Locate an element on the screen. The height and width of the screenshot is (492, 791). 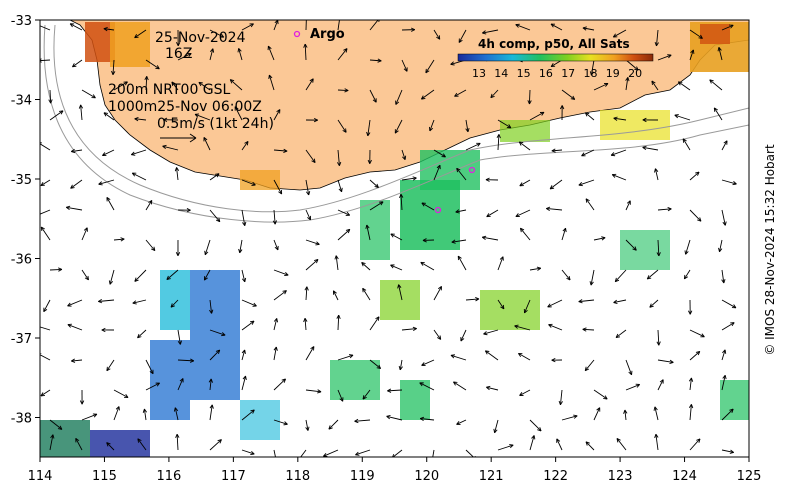
x-tick-label: 115 is located at coordinates (104, 476).